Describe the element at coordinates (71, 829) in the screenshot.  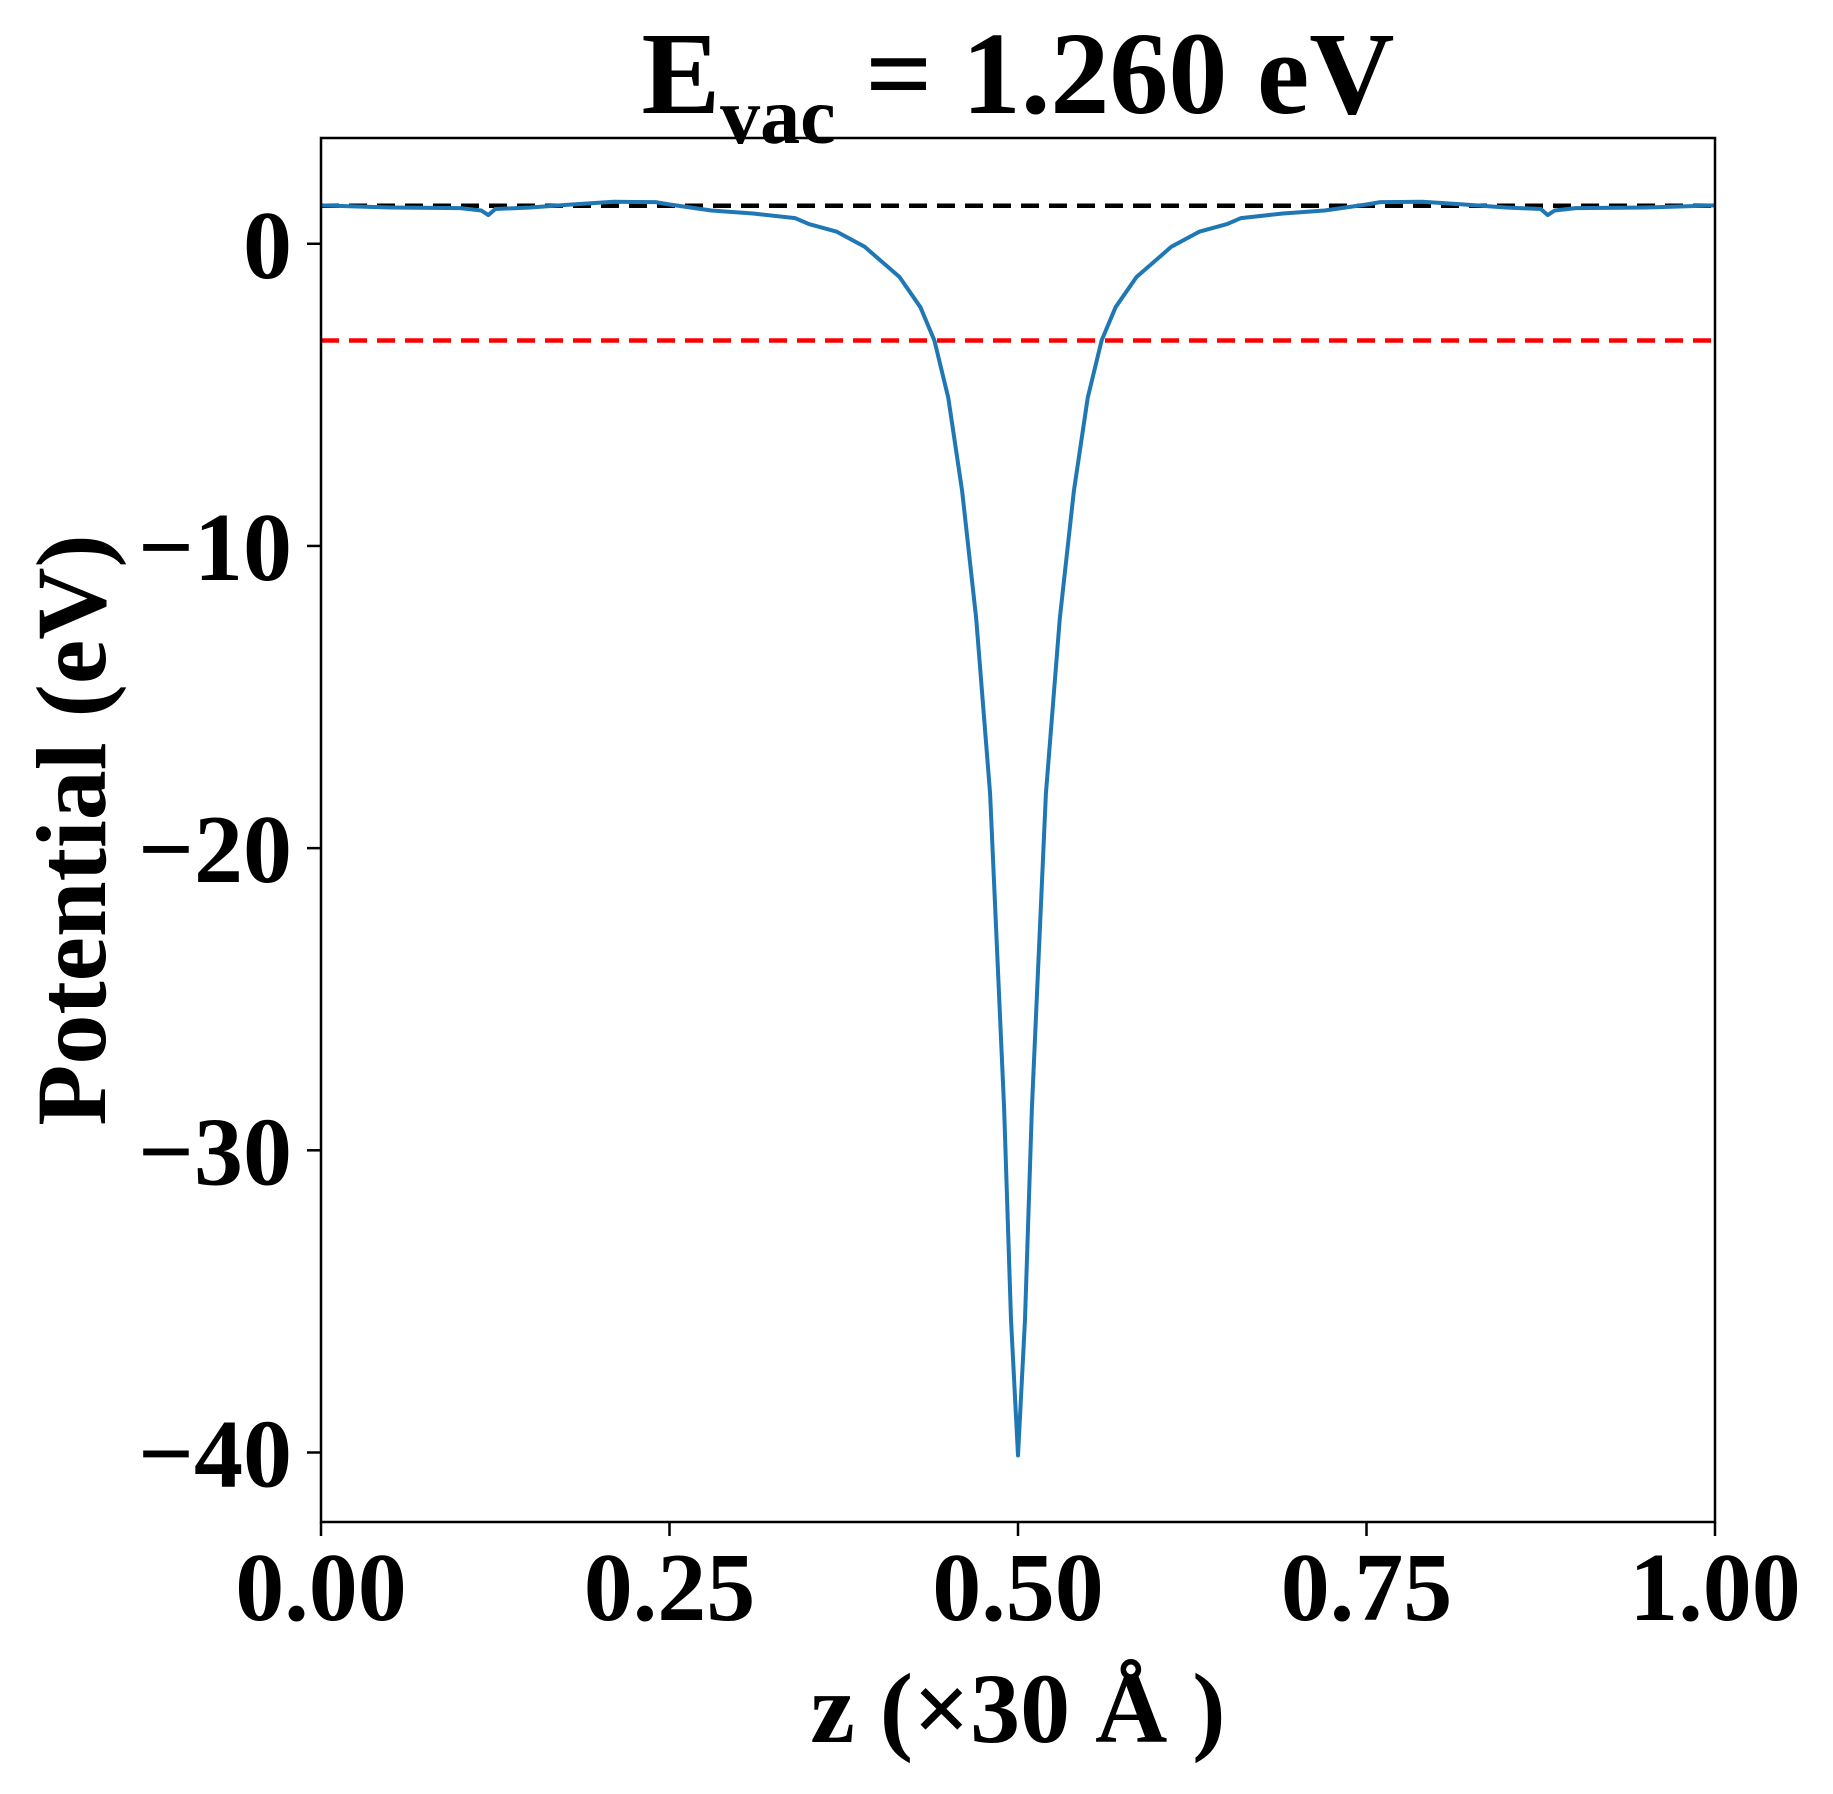
I see `y-axis-label: Potential (eV)` at that location.